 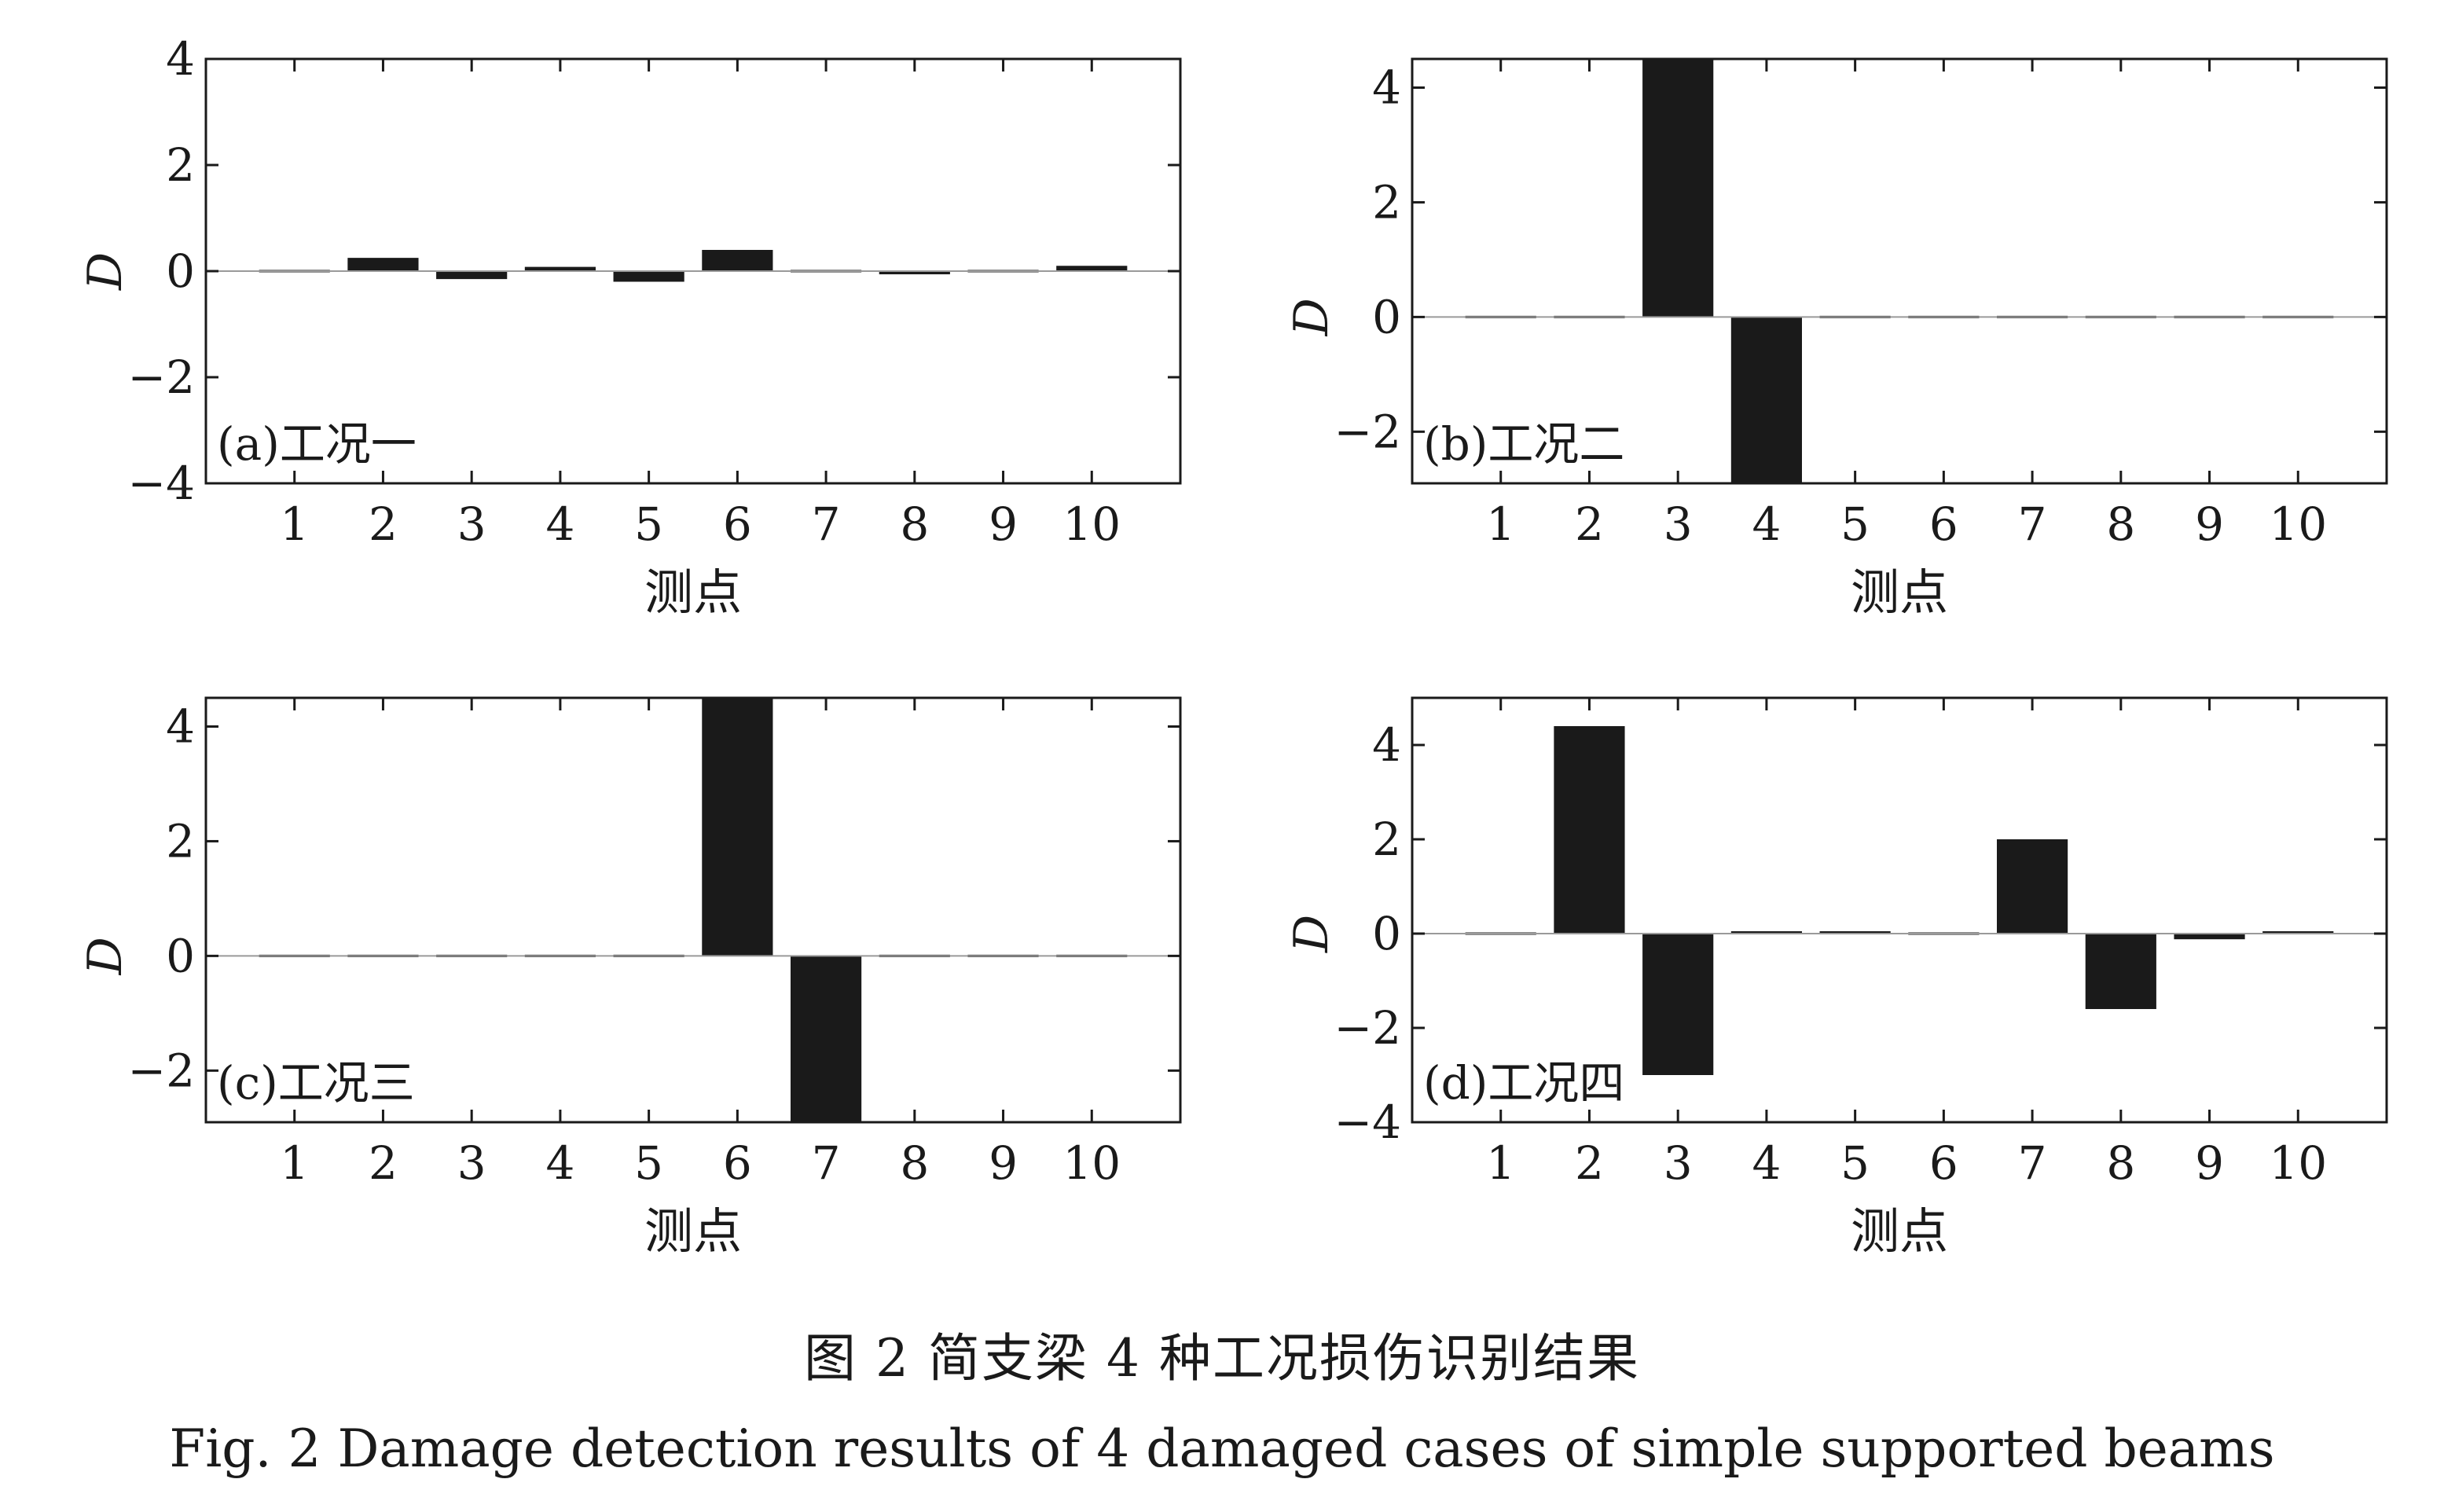 I want to click on panel-label: (b)工况二, so click(x=1524, y=444).